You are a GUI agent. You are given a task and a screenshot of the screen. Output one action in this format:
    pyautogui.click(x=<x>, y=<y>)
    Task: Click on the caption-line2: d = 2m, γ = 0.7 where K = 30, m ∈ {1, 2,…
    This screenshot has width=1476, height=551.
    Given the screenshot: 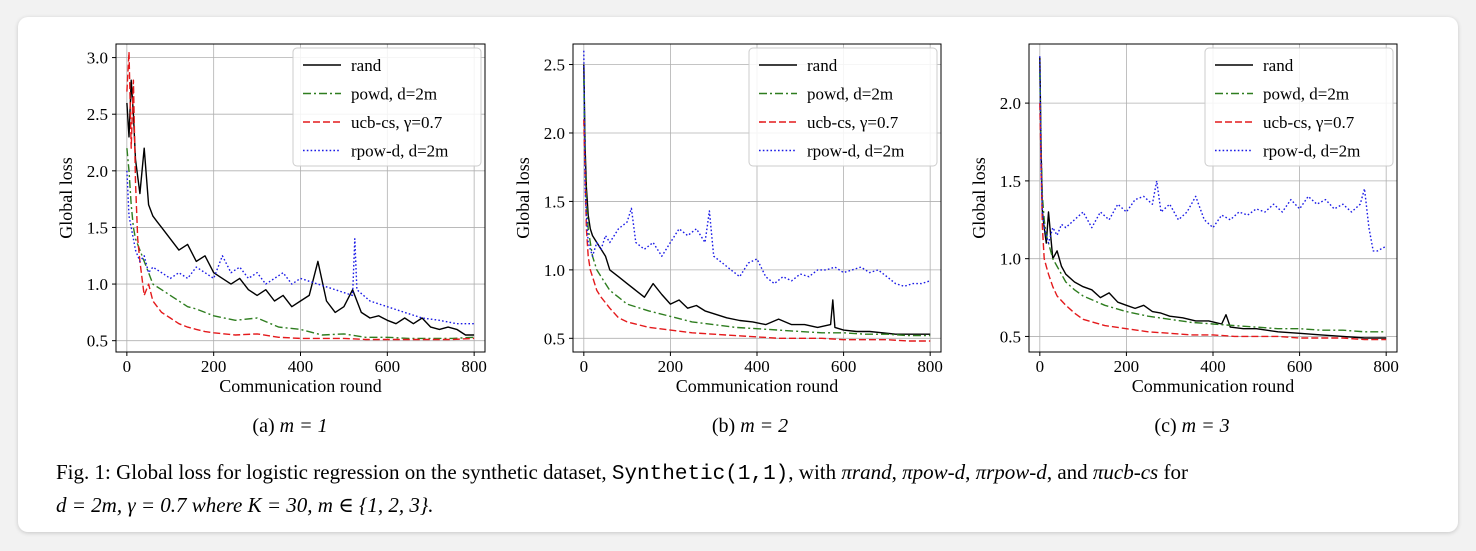 What is the action you would take?
    pyautogui.click(x=245, y=505)
    